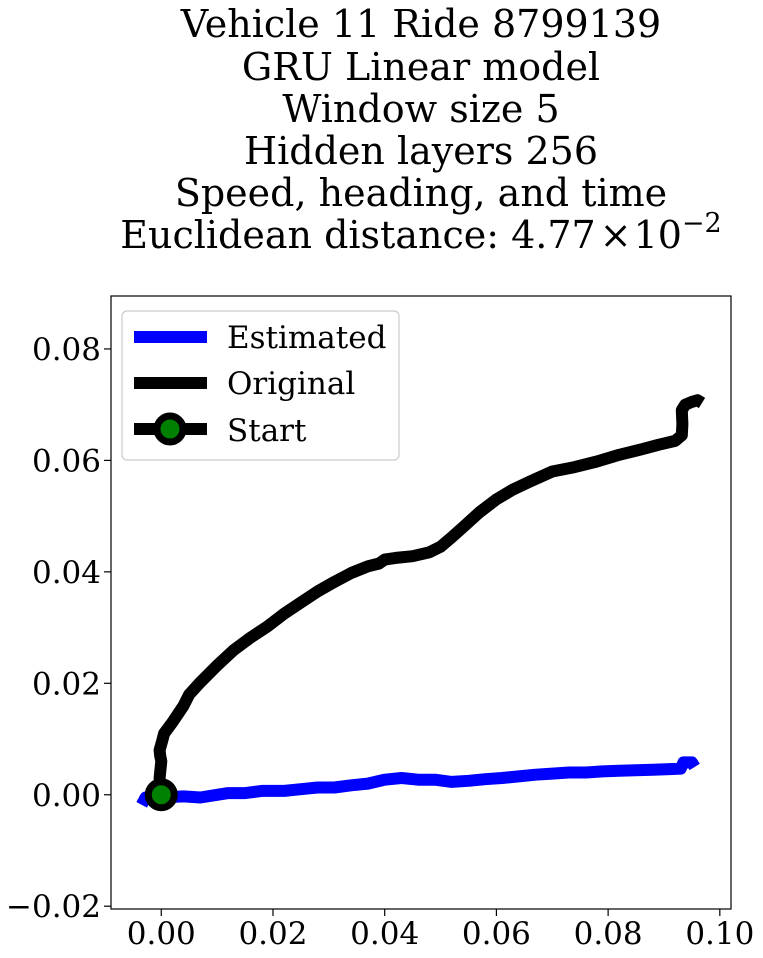  What do you see at coordinates (420, 109) in the screenshot?
I see `chart-title-line-3: Window size 5` at bounding box center [420, 109].